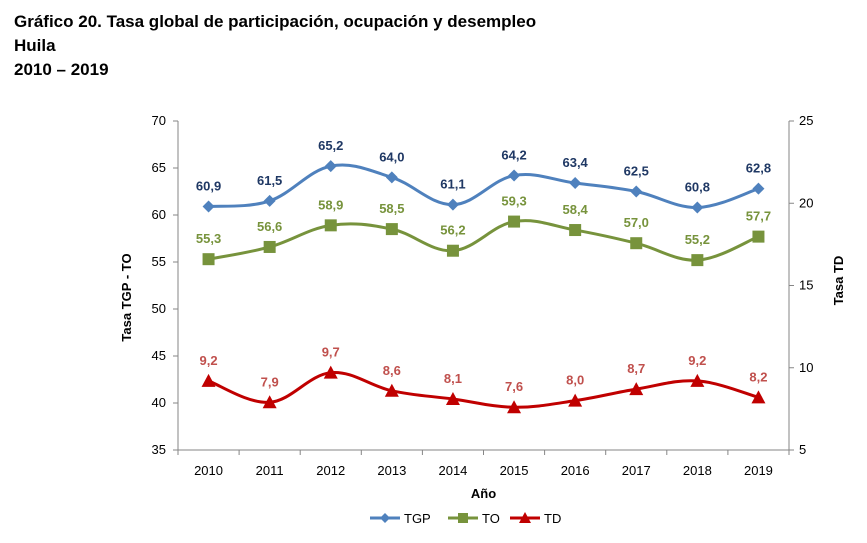  What do you see at coordinates (417, 518) in the screenshot?
I see `legend-label-tgp: TGP` at bounding box center [417, 518].